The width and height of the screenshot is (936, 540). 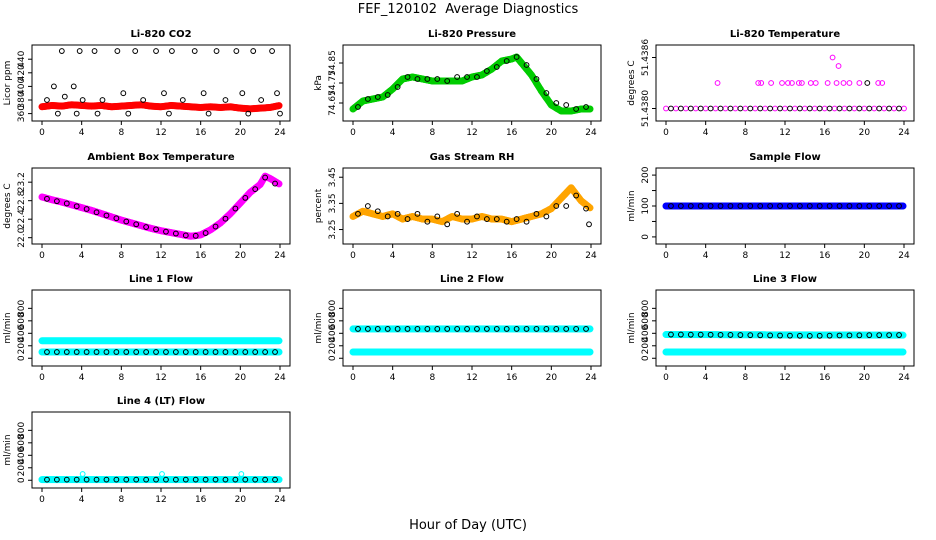 I want to click on x-tick-label: 8, so click(x=121, y=133).